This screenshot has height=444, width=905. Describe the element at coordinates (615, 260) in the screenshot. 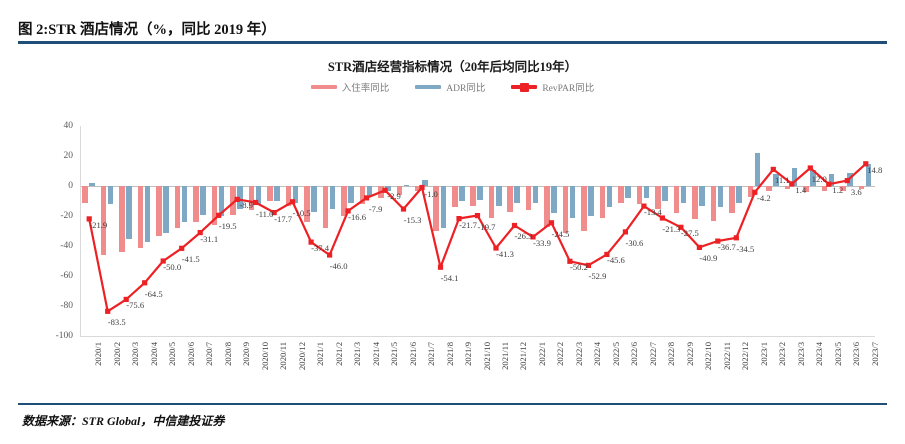

I see `data-label-revpar: -45.6` at that location.